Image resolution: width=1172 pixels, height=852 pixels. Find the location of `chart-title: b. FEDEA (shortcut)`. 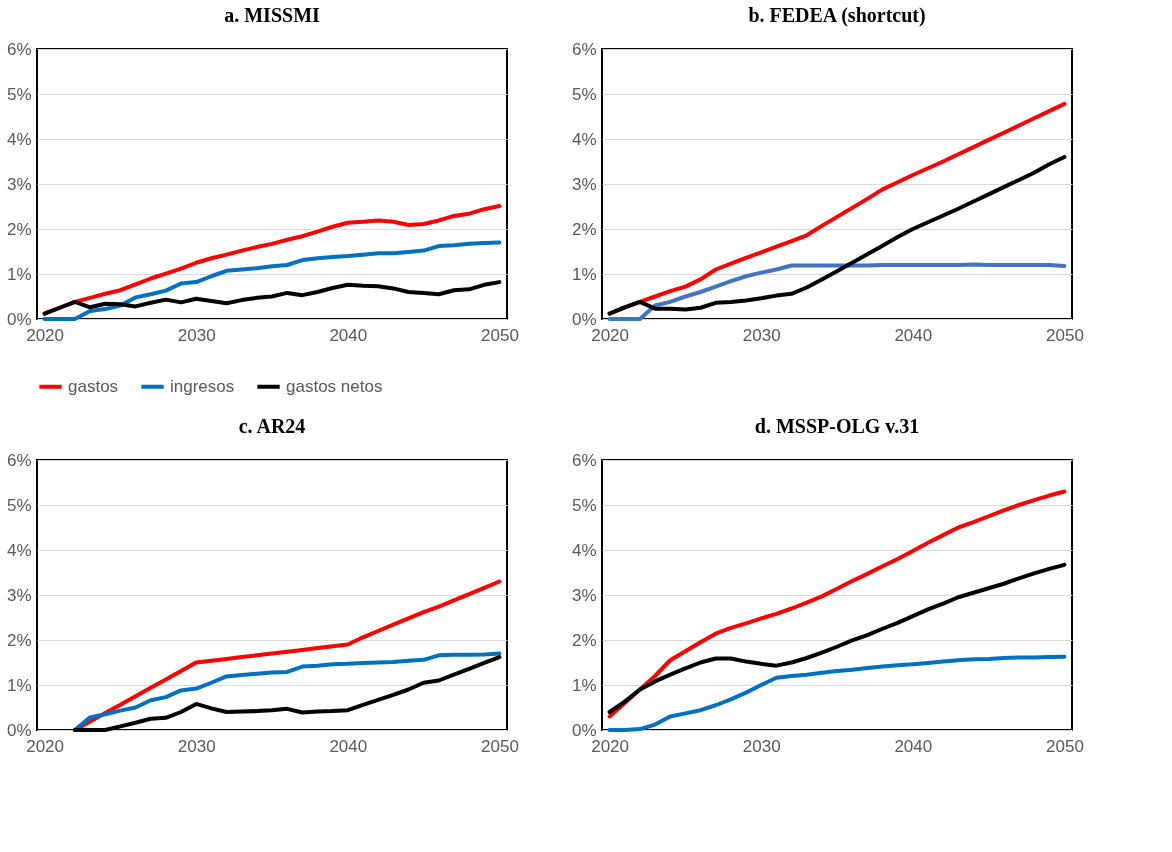

chart-title: b. FEDEA (shortcut) is located at coordinates (837, 15).